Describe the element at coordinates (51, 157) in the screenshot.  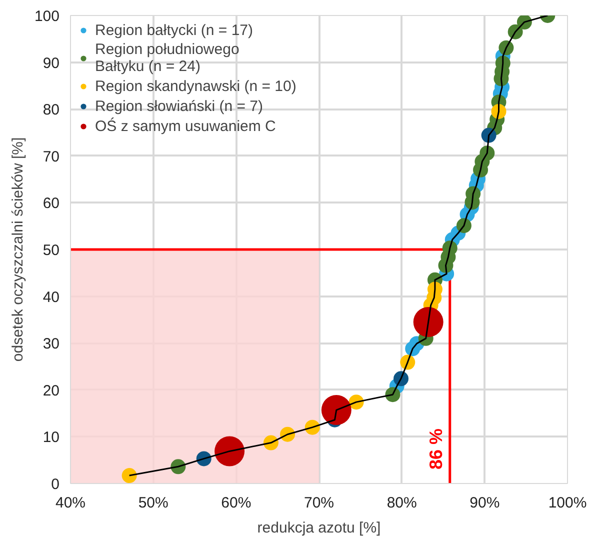
I see `y-tick-label: 70` at that location.